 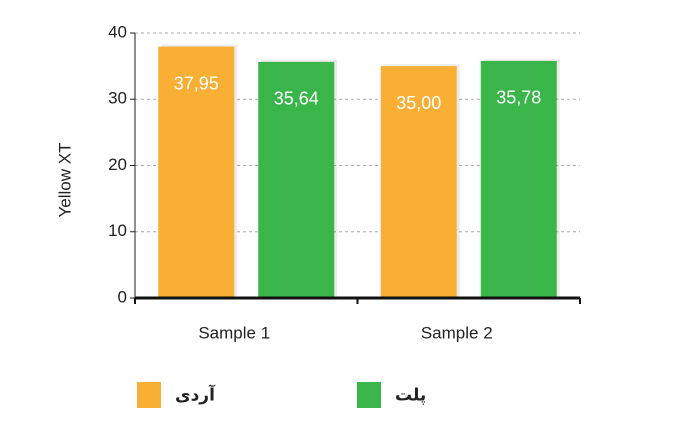 I want to click on y-tick-label: 0, so click(x=122, y=296).